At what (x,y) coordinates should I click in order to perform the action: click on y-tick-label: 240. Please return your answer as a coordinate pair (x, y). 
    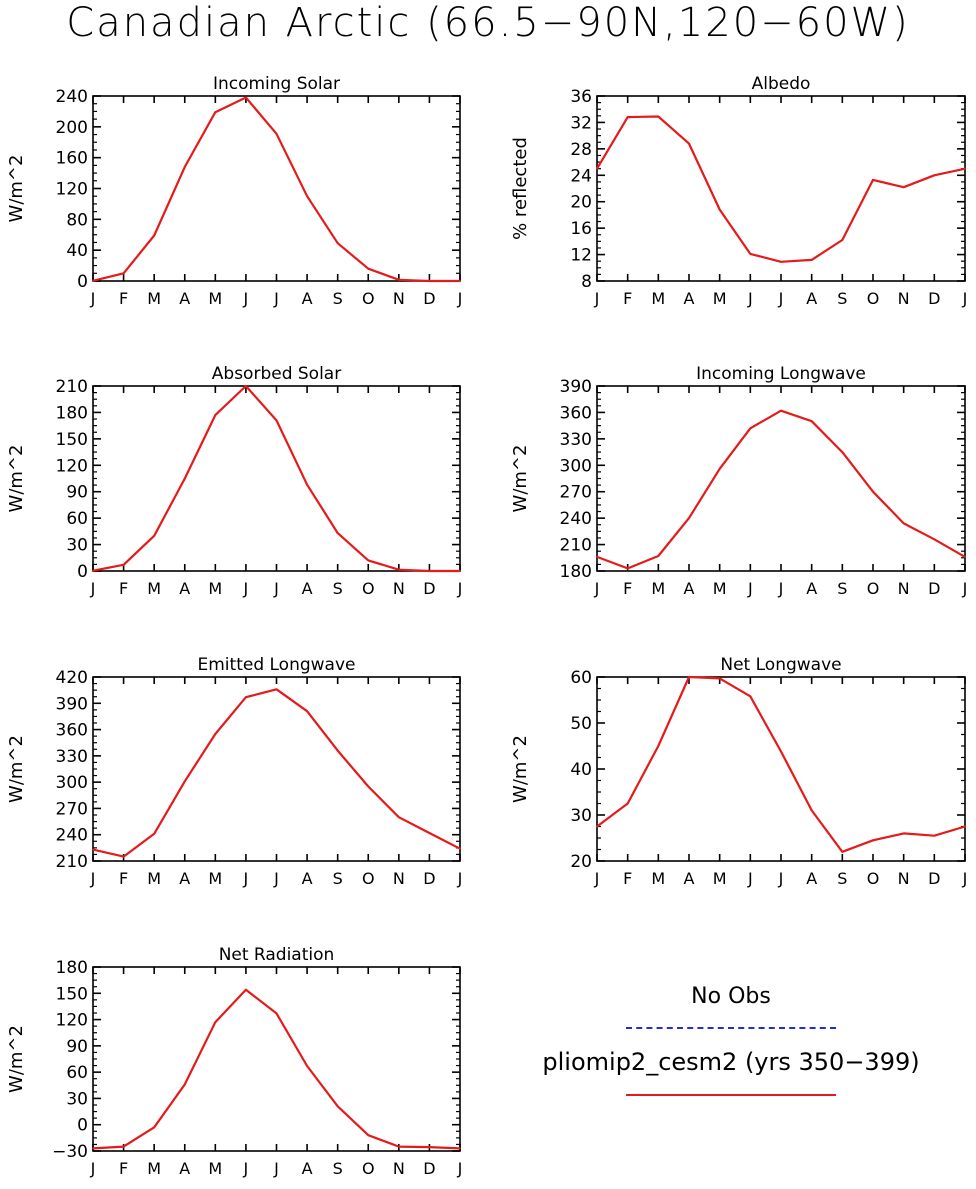
    Looking at the image, I should click on (72, 97).